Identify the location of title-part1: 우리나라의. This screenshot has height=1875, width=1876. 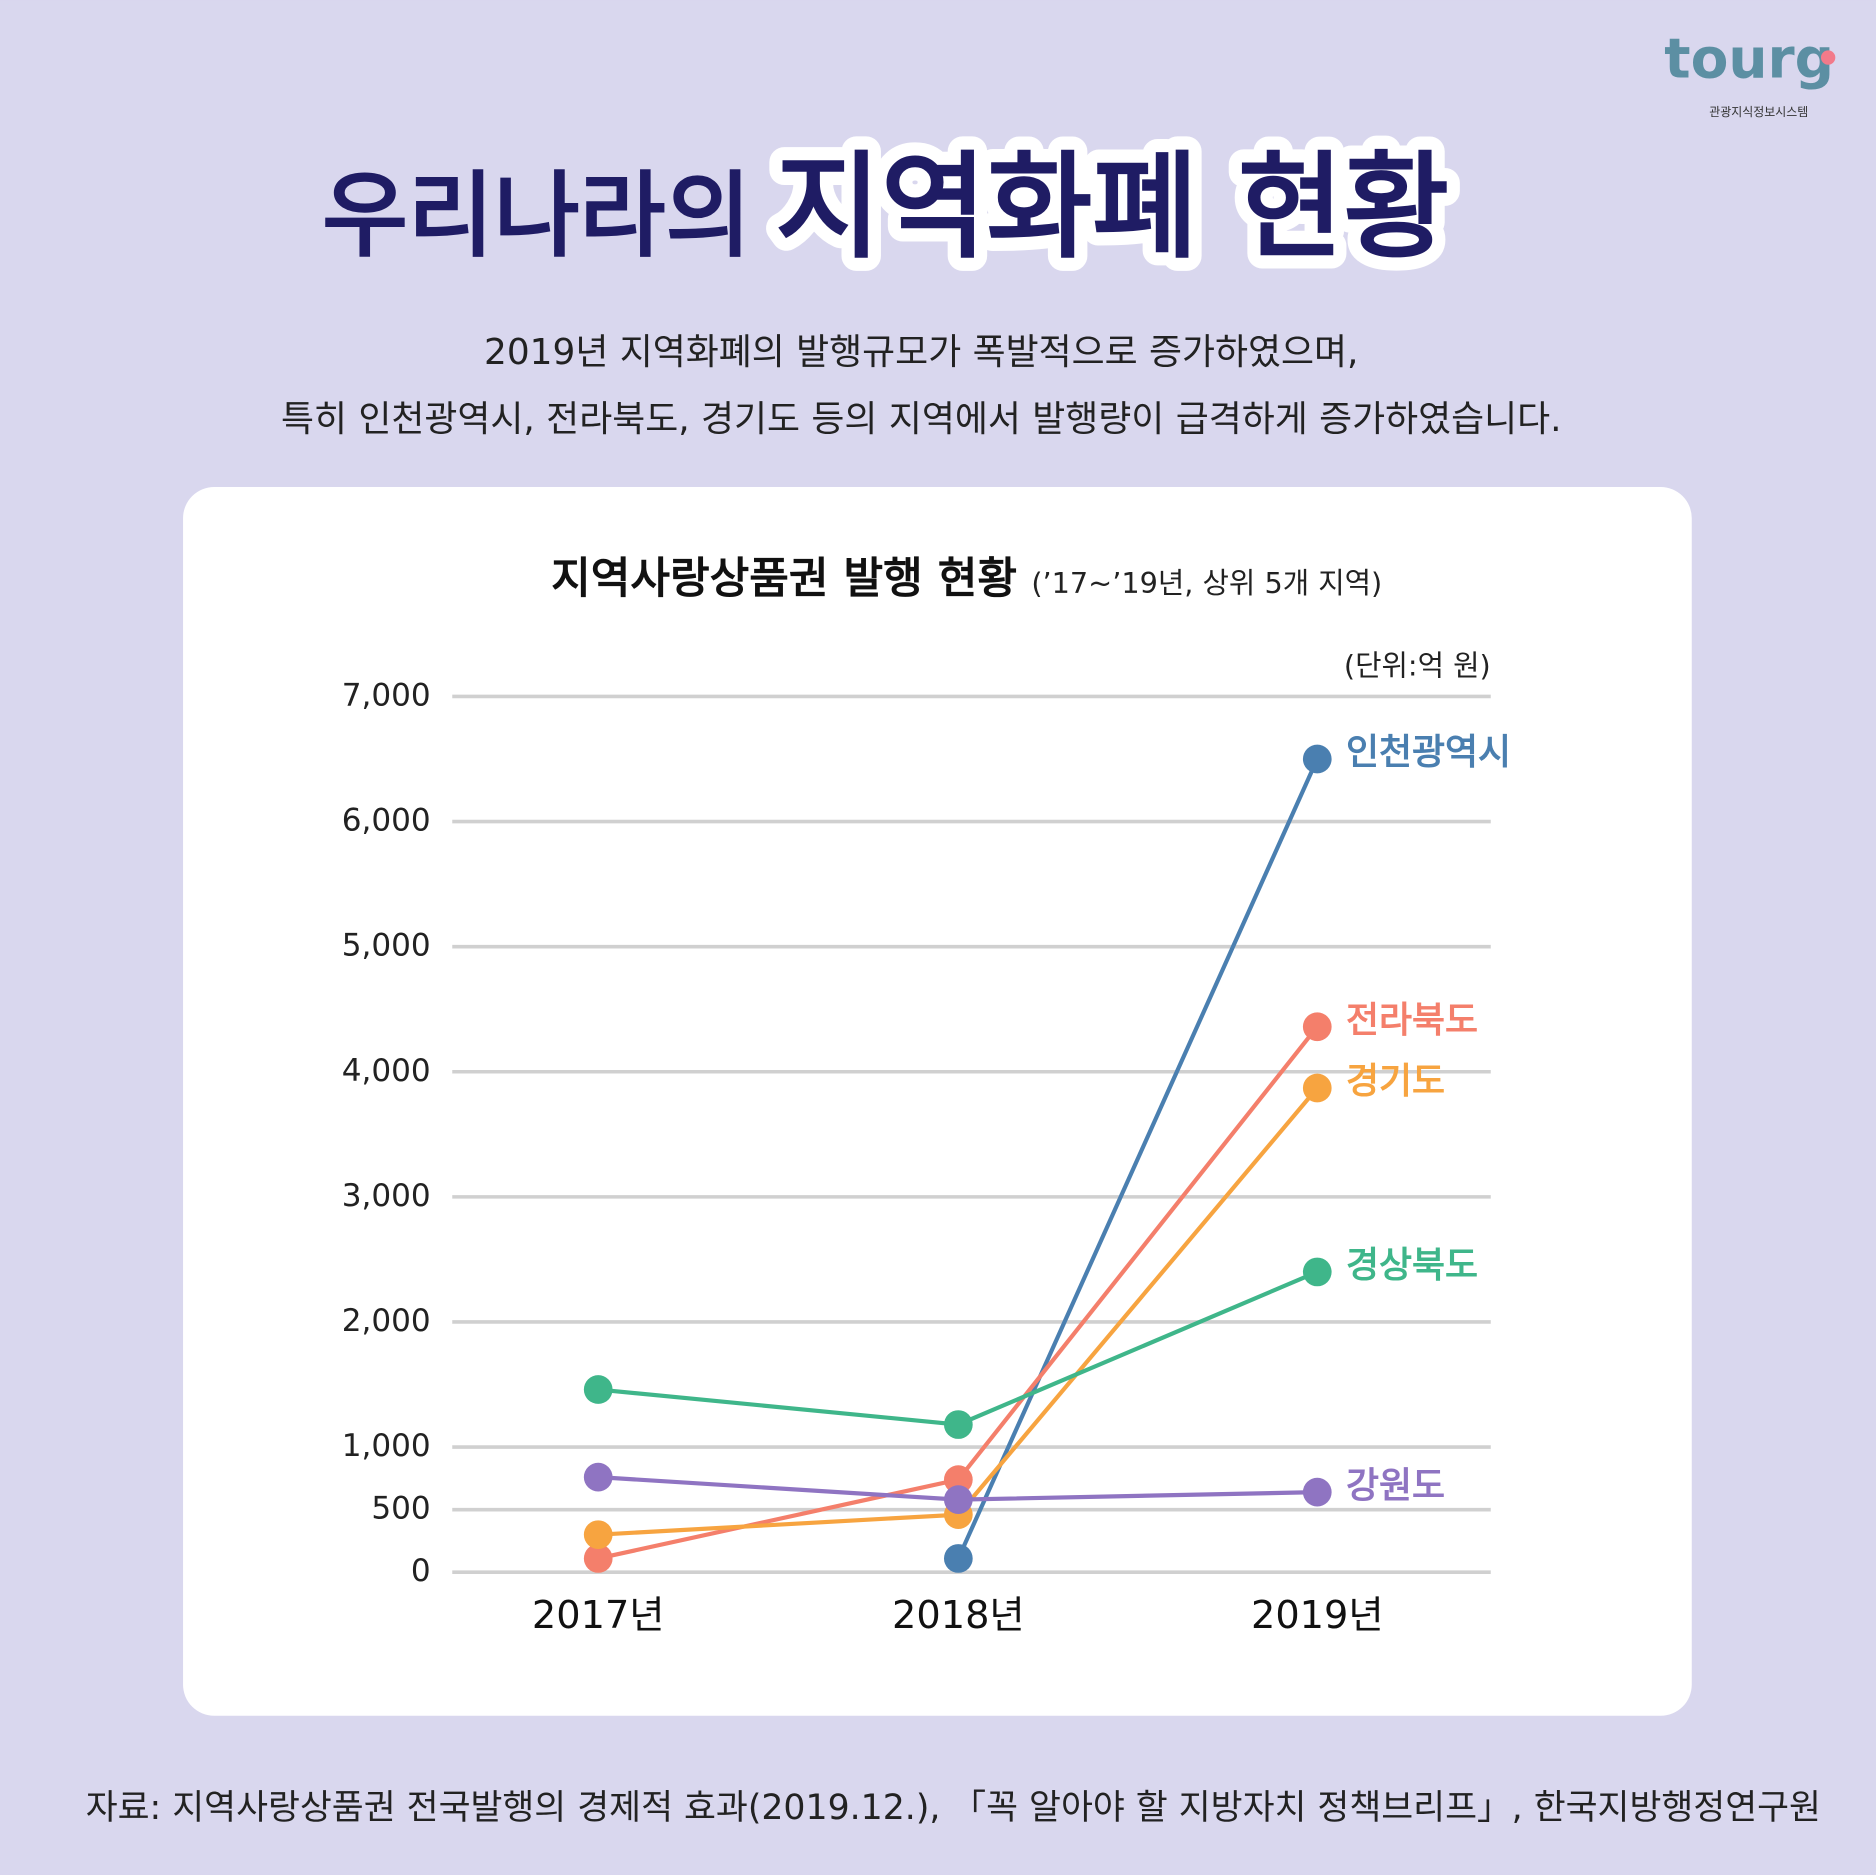
(536, 216).